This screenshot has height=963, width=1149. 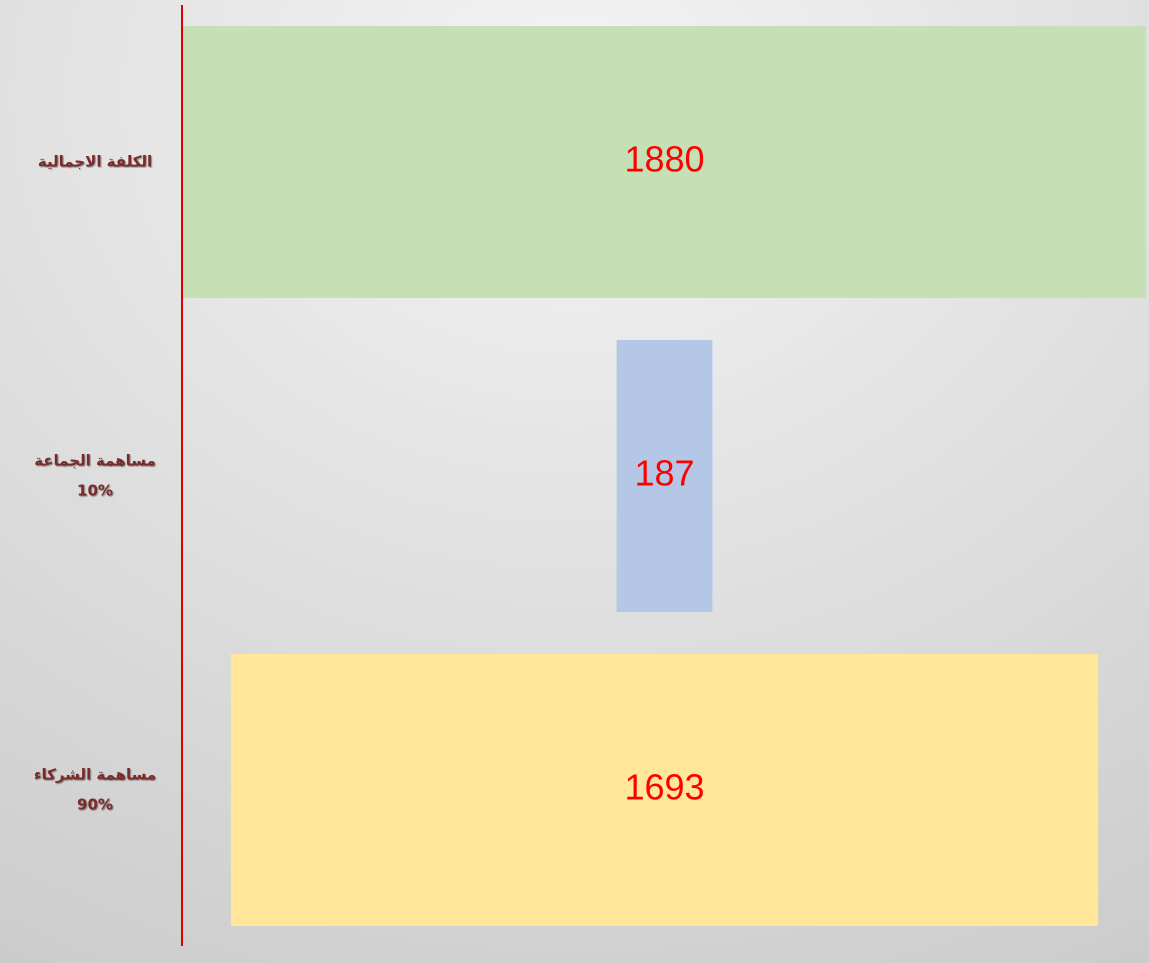 I want to click on value-label: 1693, so click(x=664, y=787).